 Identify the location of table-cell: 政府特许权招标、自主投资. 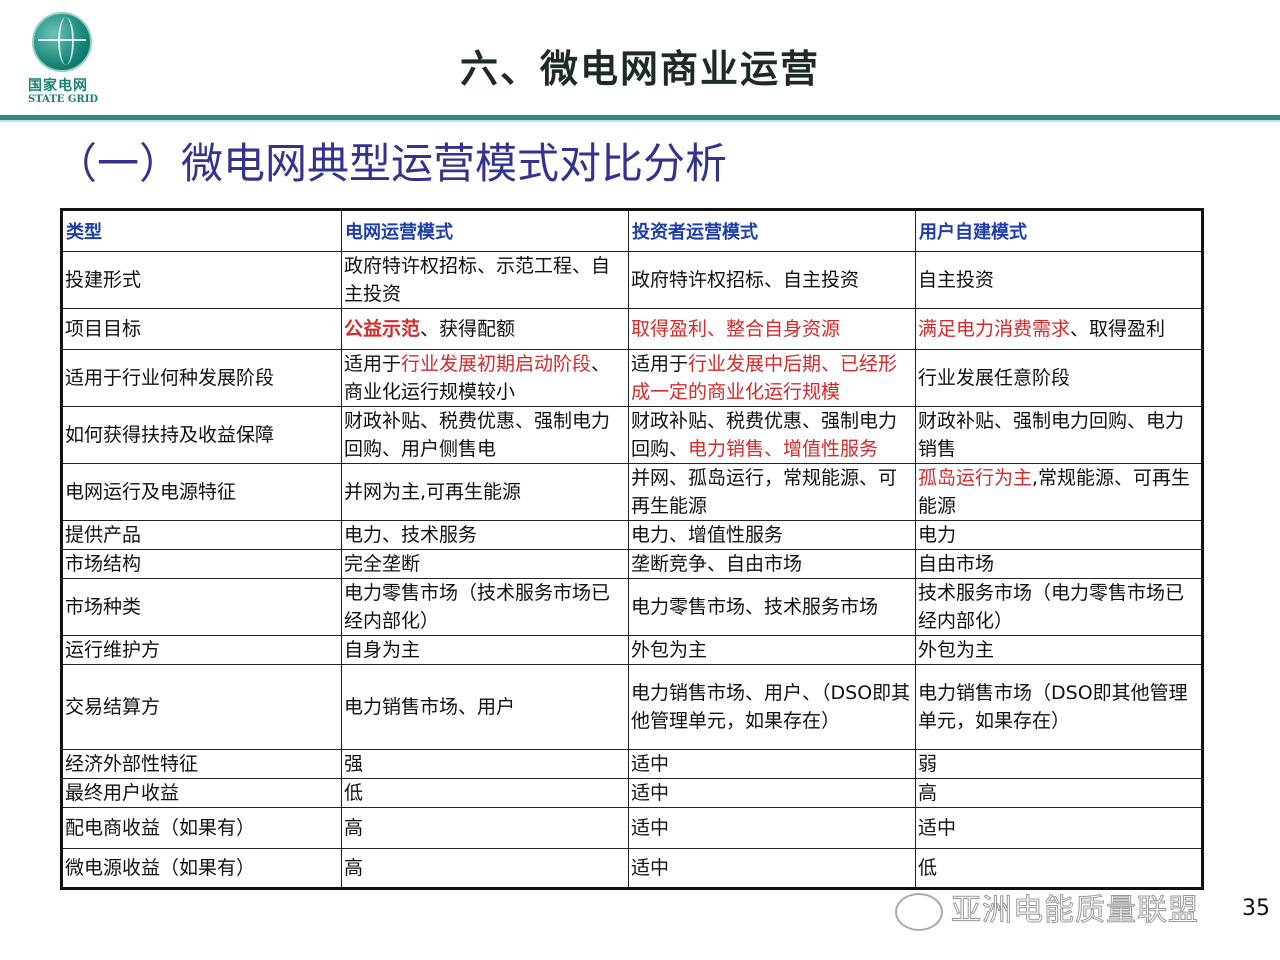
(772, 280).